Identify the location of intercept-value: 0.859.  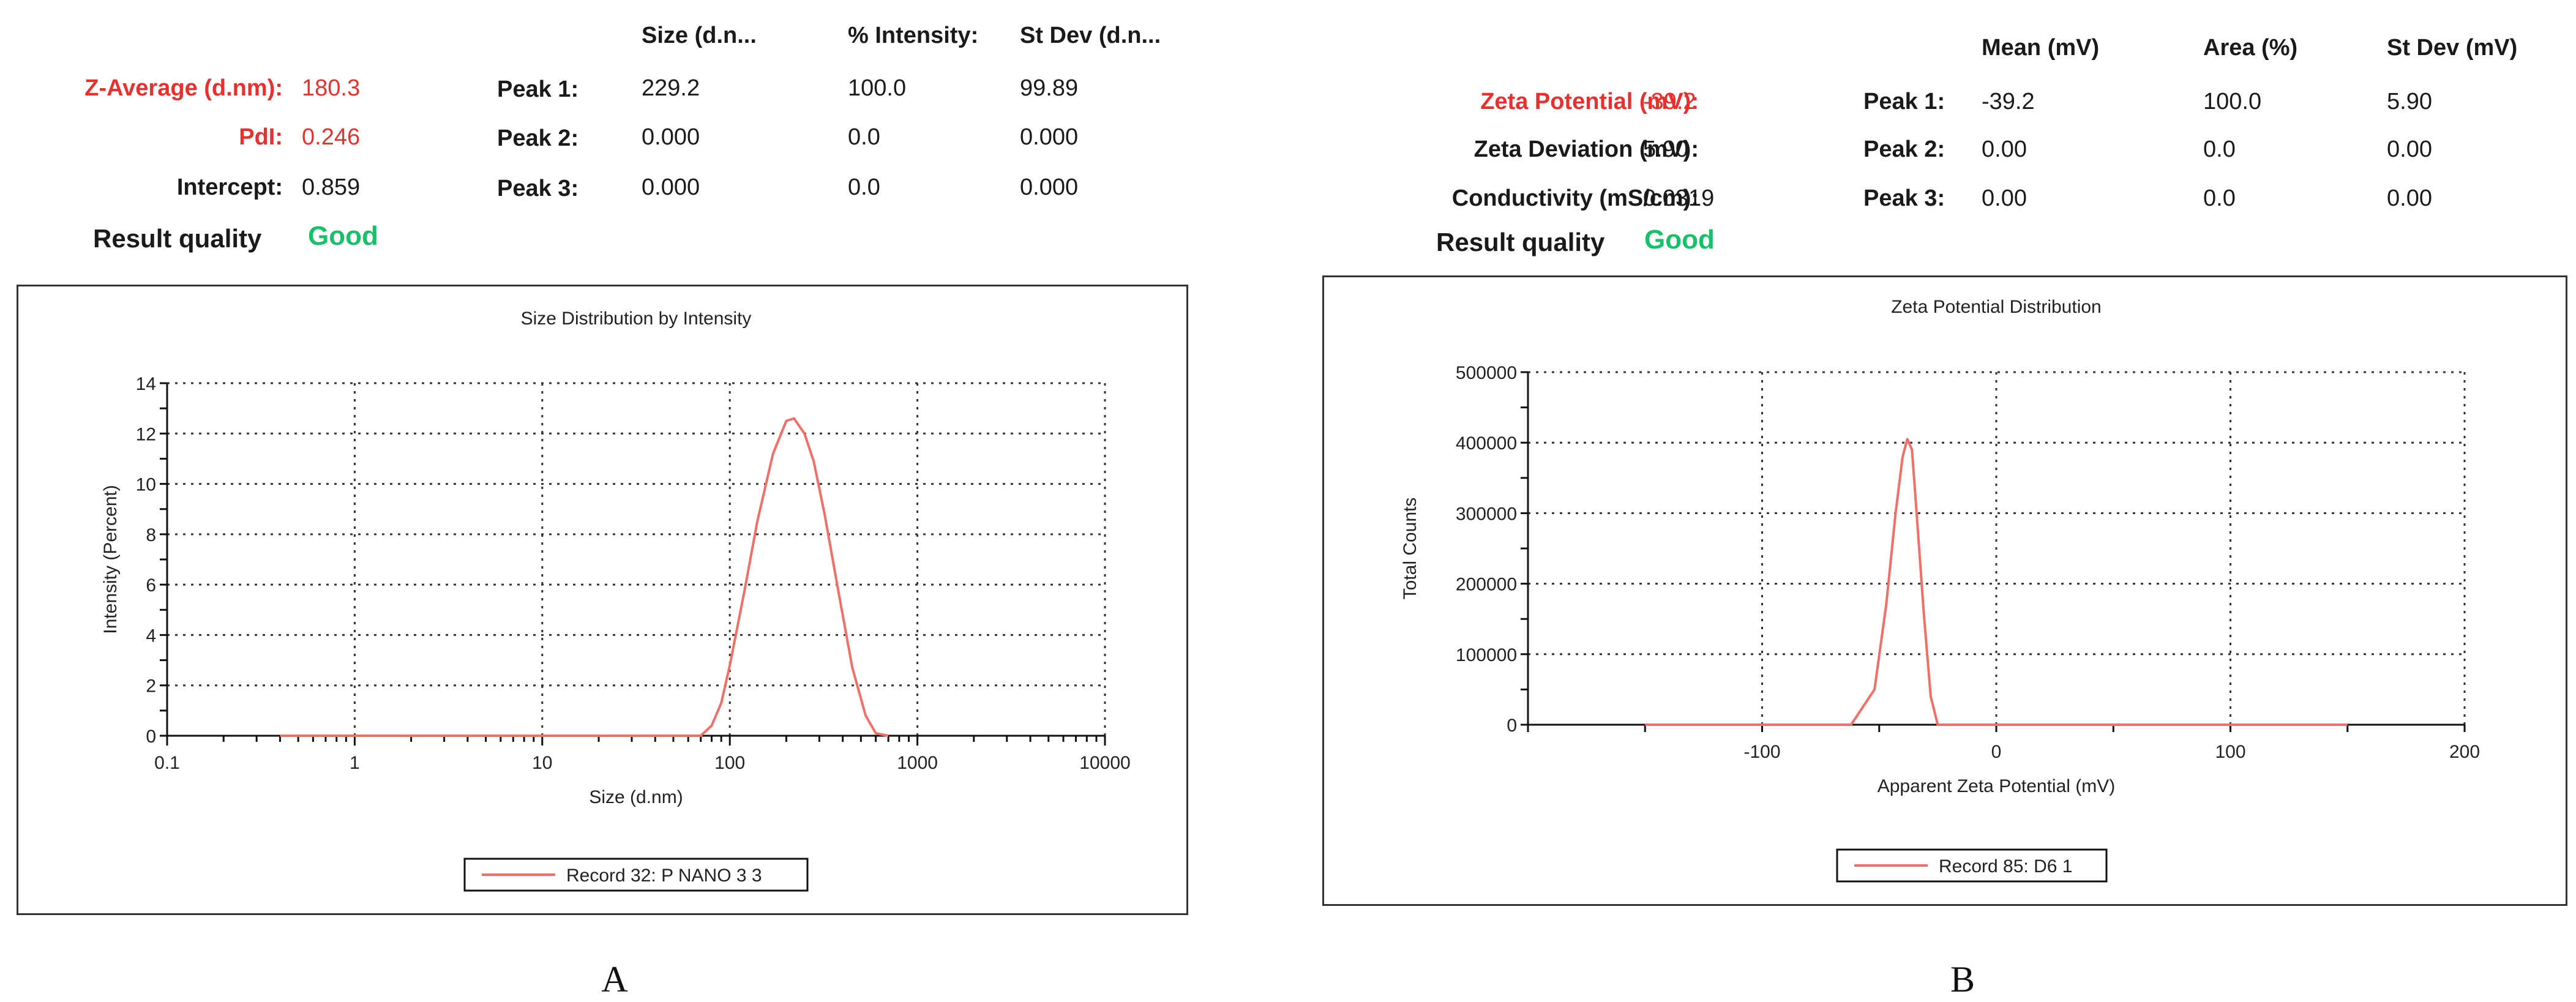
(331, 187).